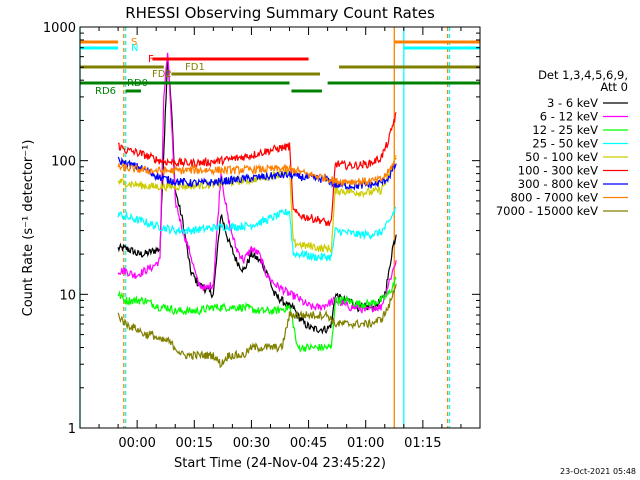 The height and width of the screenshot is (480, 640). What do you see at coordinates (614, 87) in the screenshot?
I see `legend-header-line-2: Att 0` at bounding box center [614, 87].